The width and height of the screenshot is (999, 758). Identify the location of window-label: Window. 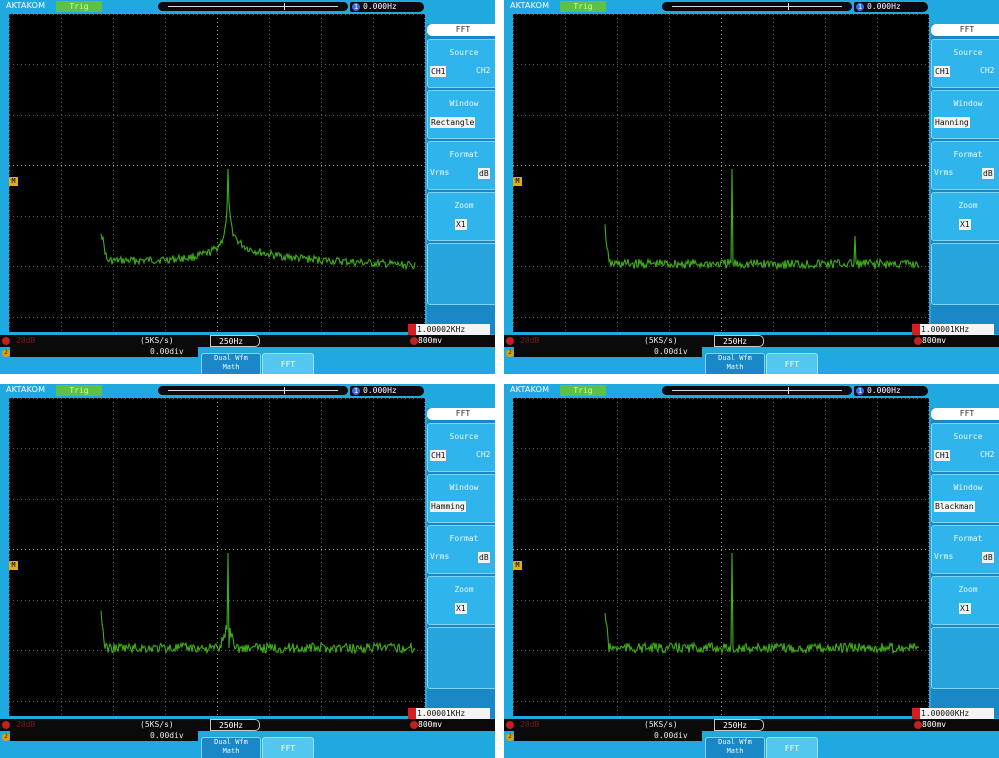
(464, 103).